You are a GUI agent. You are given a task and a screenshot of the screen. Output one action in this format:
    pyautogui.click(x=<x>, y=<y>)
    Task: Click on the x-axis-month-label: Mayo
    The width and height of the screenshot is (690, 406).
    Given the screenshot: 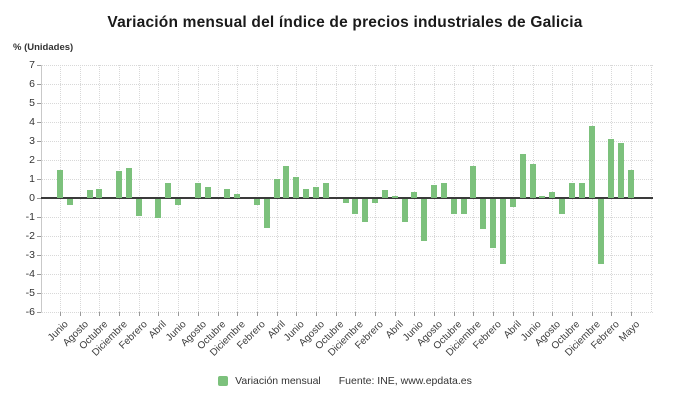 What is the action you would take?
    pyautogui.click(x=629, y=332)
    